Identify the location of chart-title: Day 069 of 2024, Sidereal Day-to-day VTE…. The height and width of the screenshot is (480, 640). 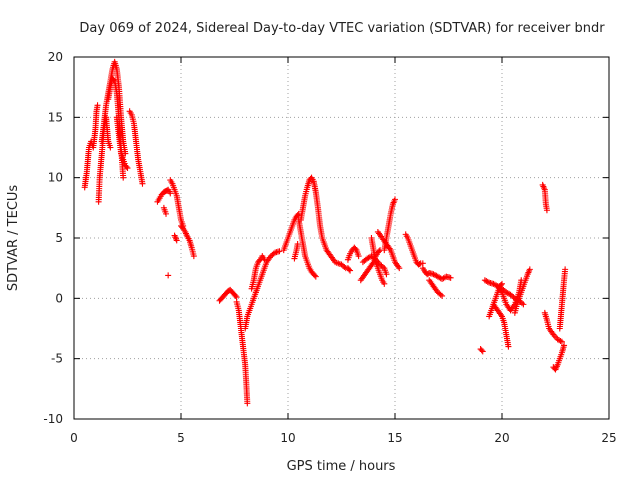
(342, 28).